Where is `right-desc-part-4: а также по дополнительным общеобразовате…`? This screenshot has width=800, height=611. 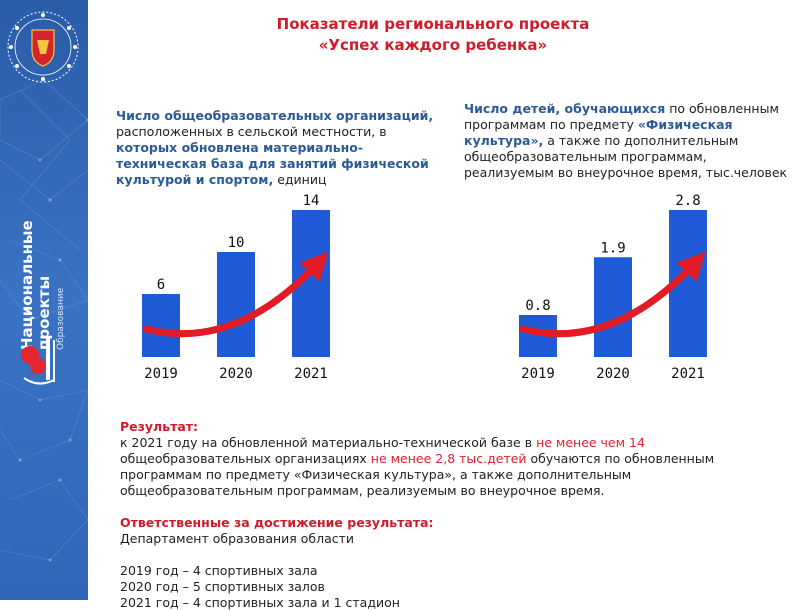 right-desc-part-4: а также по дополнительным общеобразовате… is located at coordinates (626, 156).